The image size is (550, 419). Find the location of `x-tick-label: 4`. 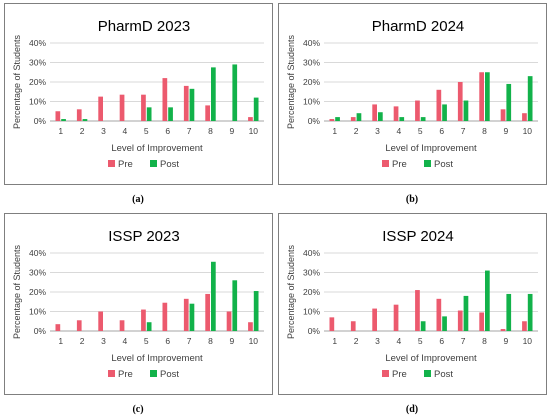

x-tick-label: 4 is located at coordinates (399, 131).